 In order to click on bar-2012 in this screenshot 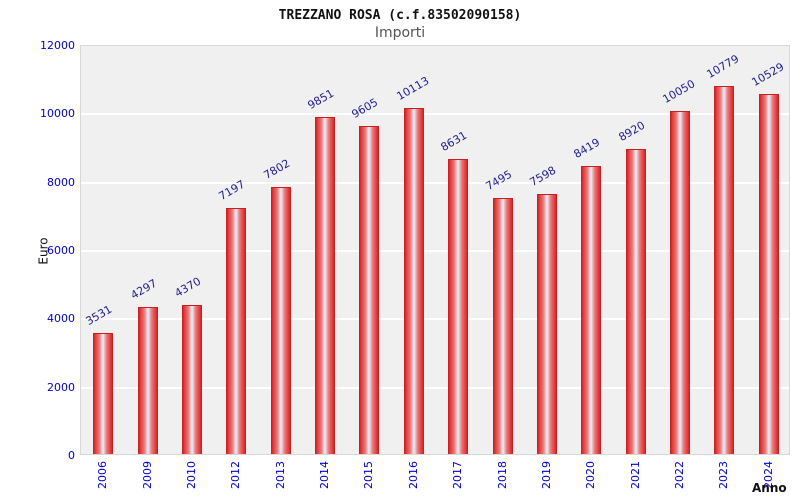, I will do `click(236, 331)`.